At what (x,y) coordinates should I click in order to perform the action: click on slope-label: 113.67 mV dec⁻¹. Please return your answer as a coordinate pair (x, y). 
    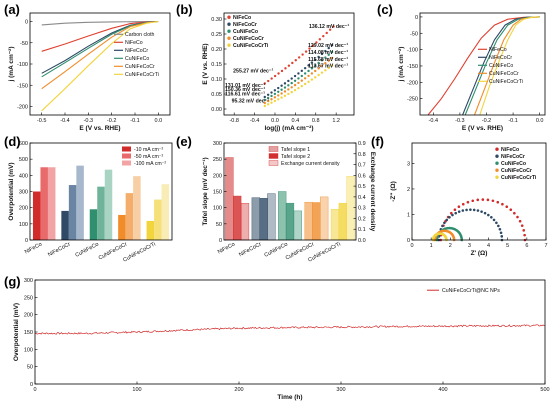
    Looking at the image, I should click on (328, 67).